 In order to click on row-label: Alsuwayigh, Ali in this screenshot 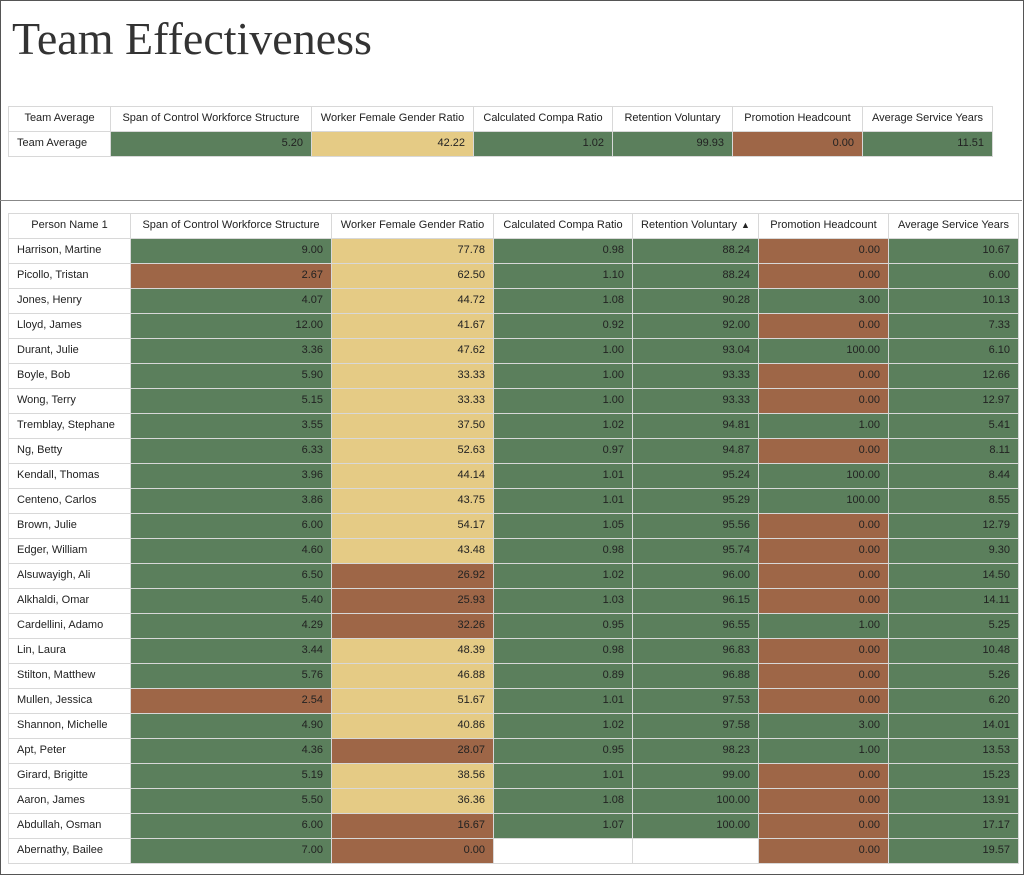, I will do `click(69, 576)`.